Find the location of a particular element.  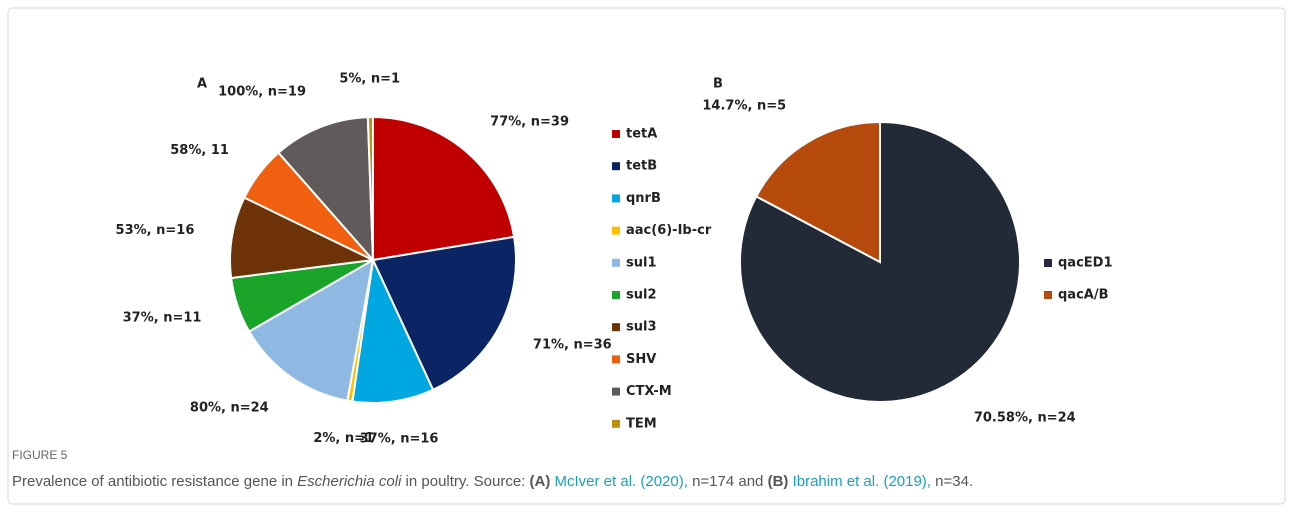

data-label: 71%, n=36 is located at coordinates (572, 344).